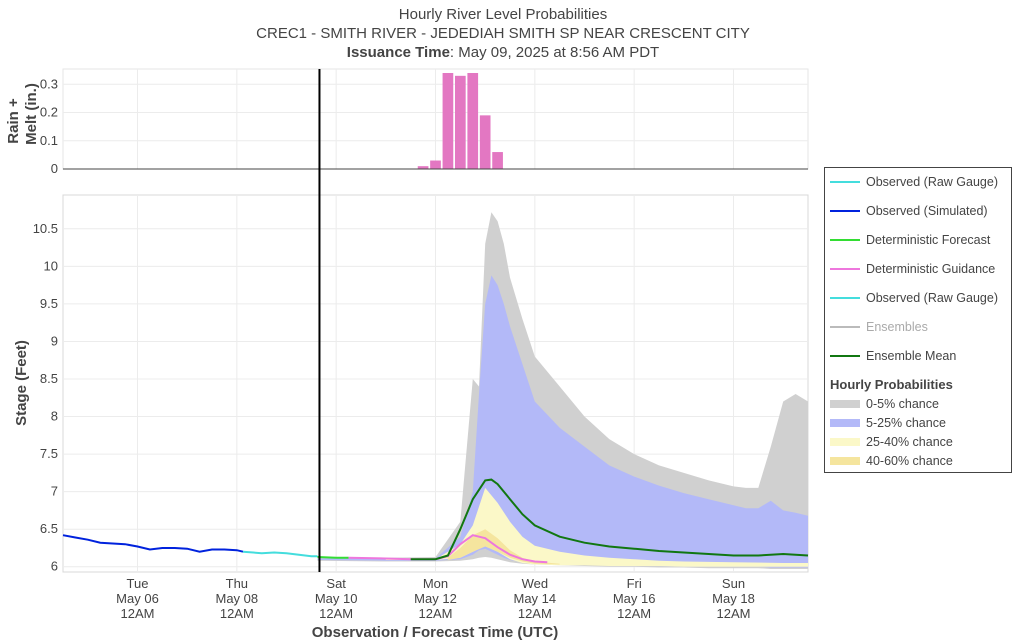 This screenshot has height=642, width=1020. Describe the element at coordinates (897, 327) in the screenshot. I see `legend-item-label: Ensembles` at that location.